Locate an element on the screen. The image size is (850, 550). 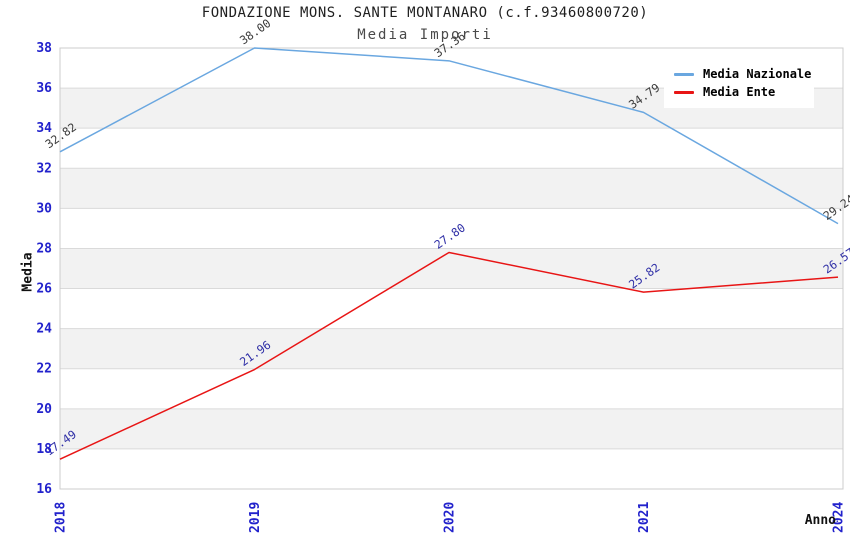
y-tick-label: 22 is located at coordinates (44, 369).